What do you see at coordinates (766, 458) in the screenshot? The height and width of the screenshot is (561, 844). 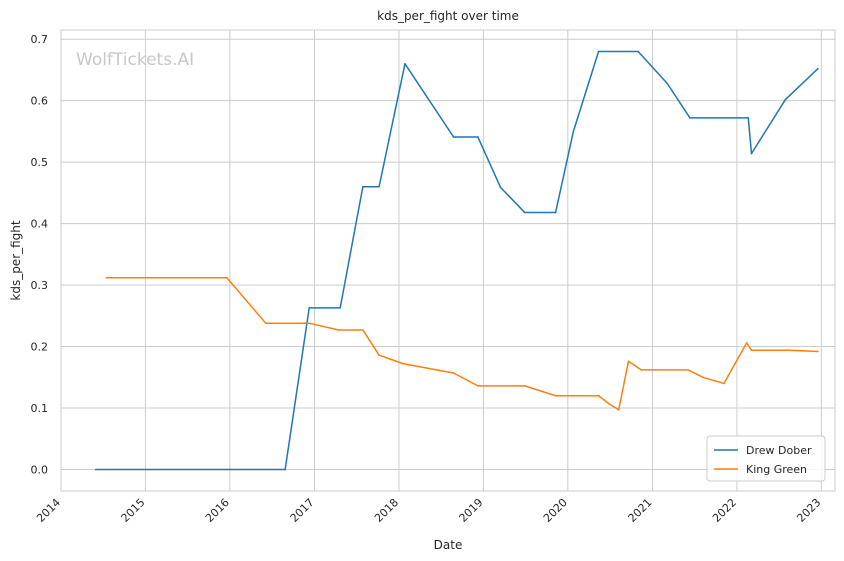 I see `legend: Drew Dober King Green` at bounding box center [766, 458].